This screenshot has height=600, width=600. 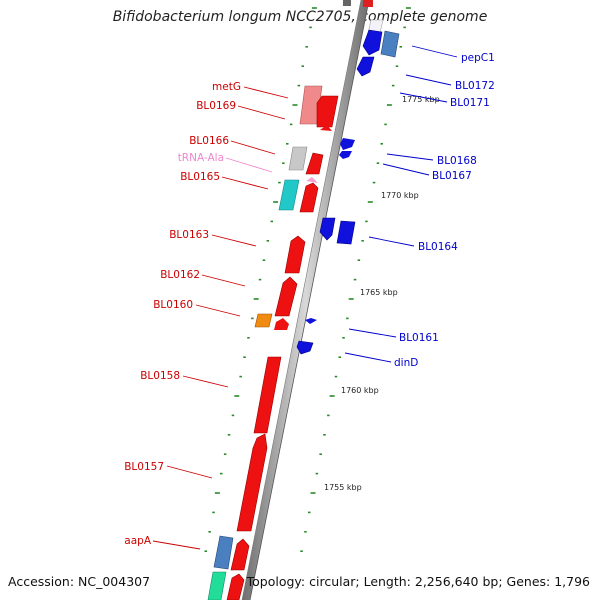 What do you see at coordinates (311, 321) in the screenshot?
I see `gene-bl0161` at bounding box center [311, 321].